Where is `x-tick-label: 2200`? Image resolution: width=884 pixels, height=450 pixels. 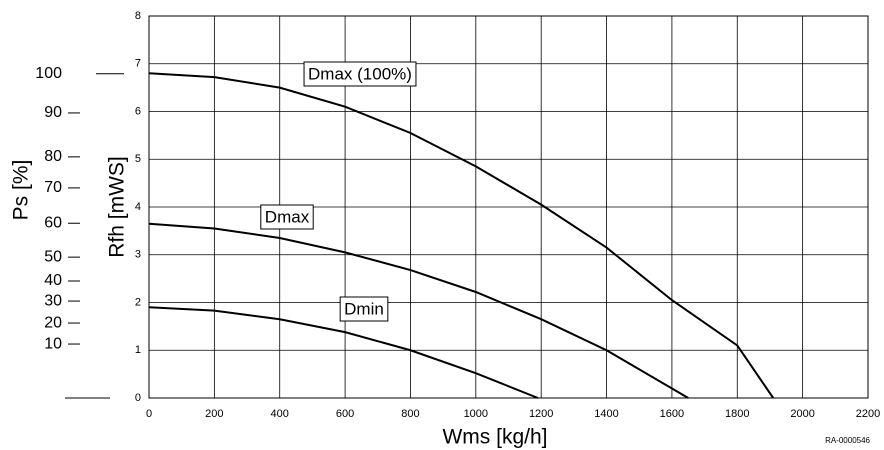
x-tick-label: 2200 is located at coordinates (868, 414).